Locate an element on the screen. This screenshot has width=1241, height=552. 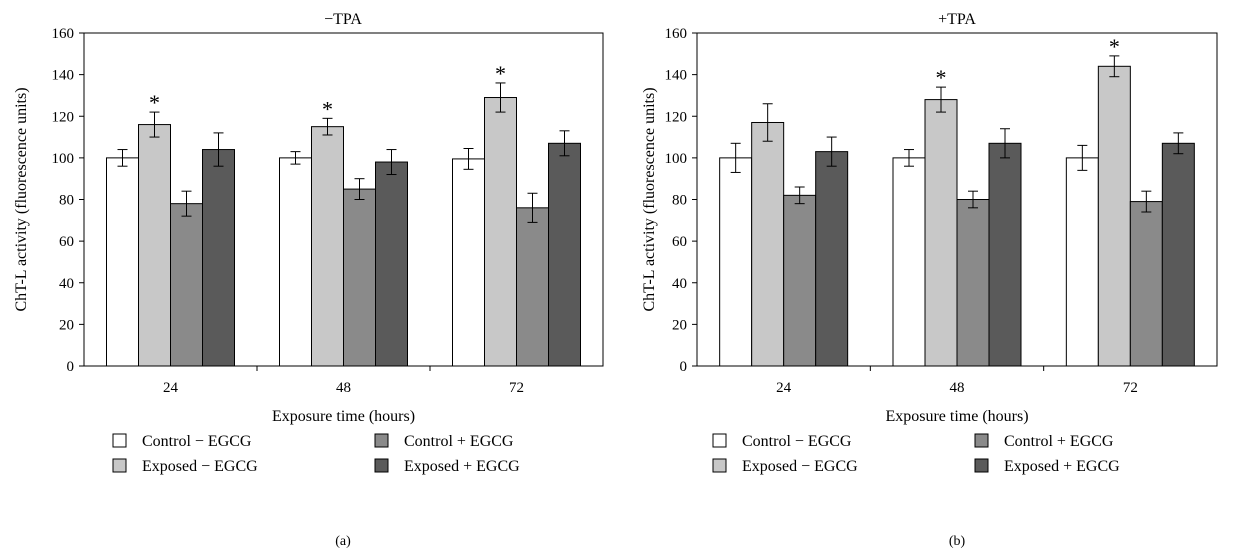
panel-label: (b) is located at coordinates (957, 541).